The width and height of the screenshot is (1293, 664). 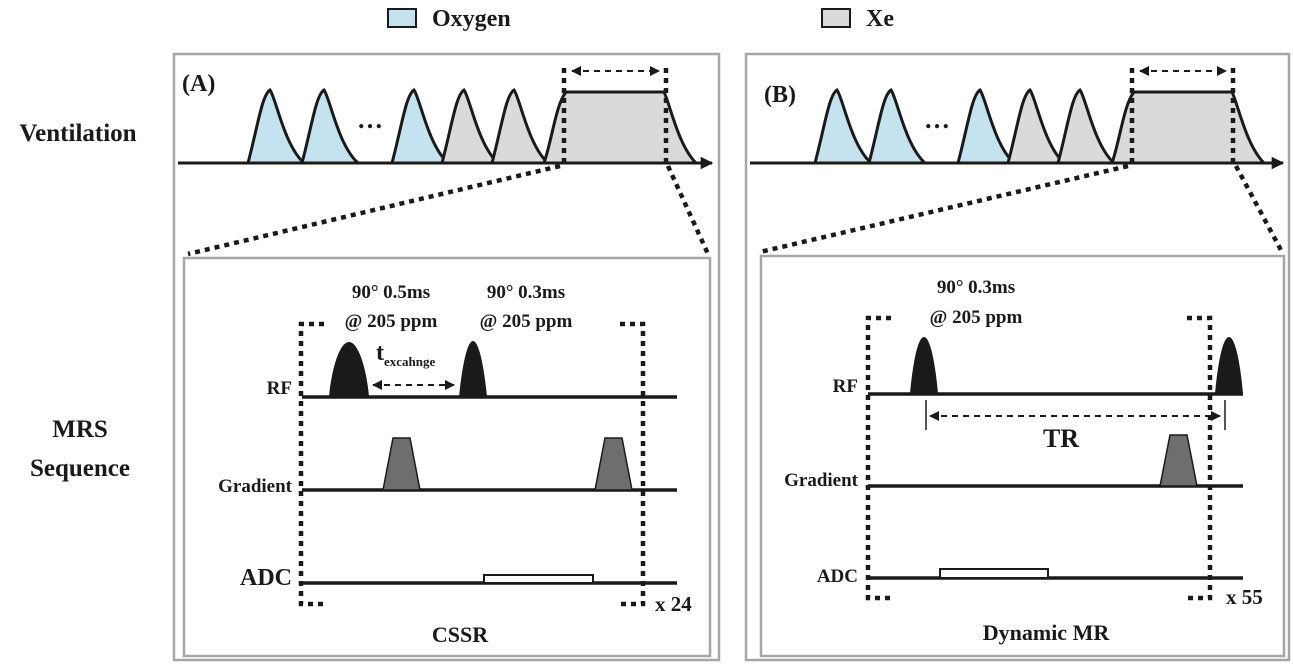 I want to click on mrs-row-label-line2: Sequence, so click(x=80, y=468).